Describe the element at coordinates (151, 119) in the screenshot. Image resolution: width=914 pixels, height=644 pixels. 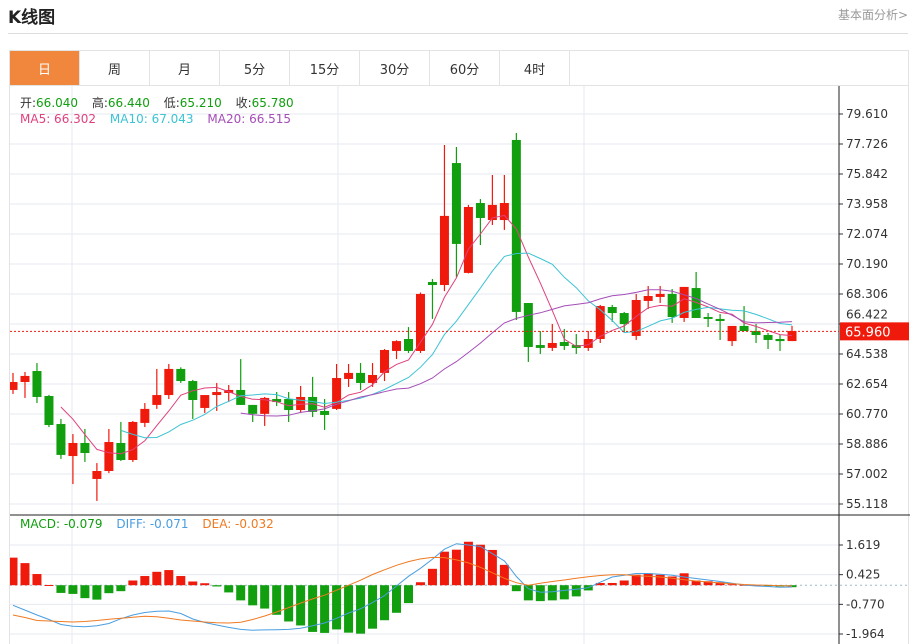
I see `ma10-value: MA10: 67.043` at that location.